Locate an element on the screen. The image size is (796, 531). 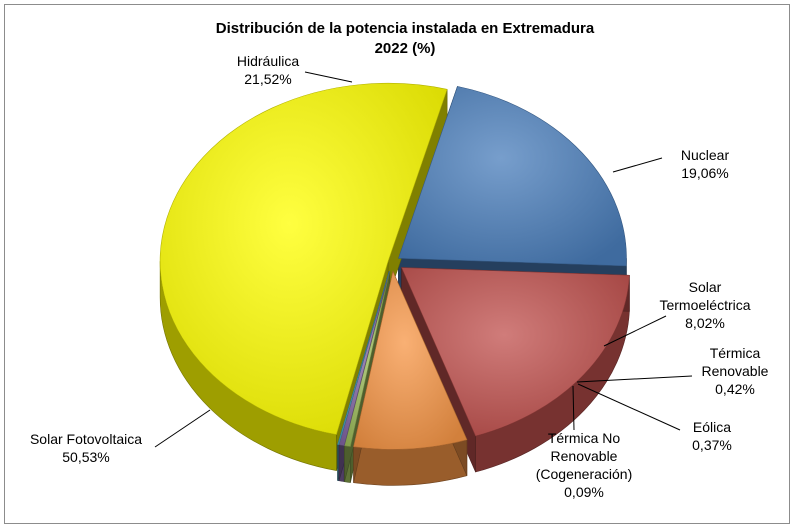
leader-line-solar-termoelectrica is located at coordinates (635, 331).